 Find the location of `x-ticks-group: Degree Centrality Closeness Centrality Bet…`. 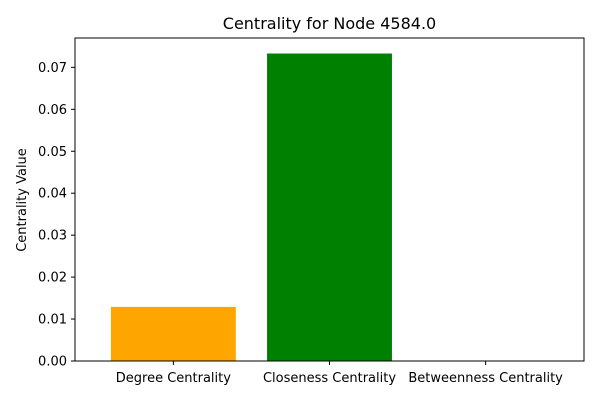

x-ticks-group: Degree Centrality Closeness Centrality Bet… is located at coordinates (339, 373).